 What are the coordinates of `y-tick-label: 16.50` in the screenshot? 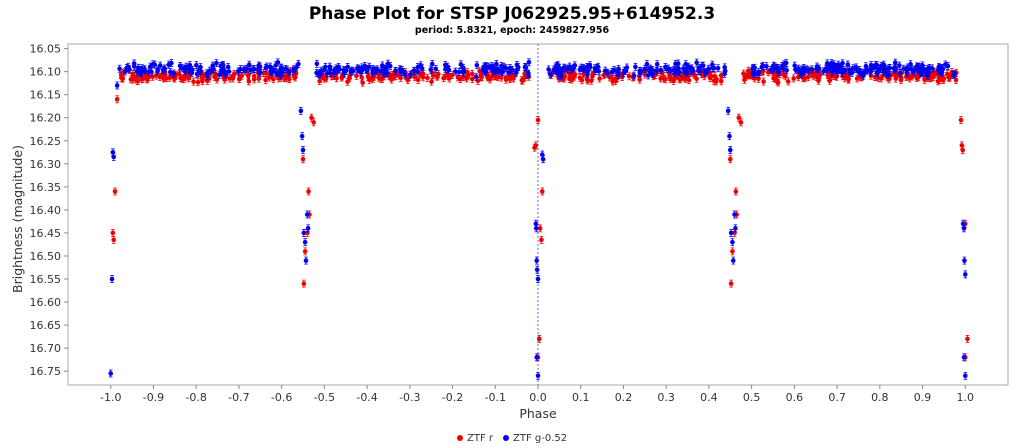 It's located at (46, 256).